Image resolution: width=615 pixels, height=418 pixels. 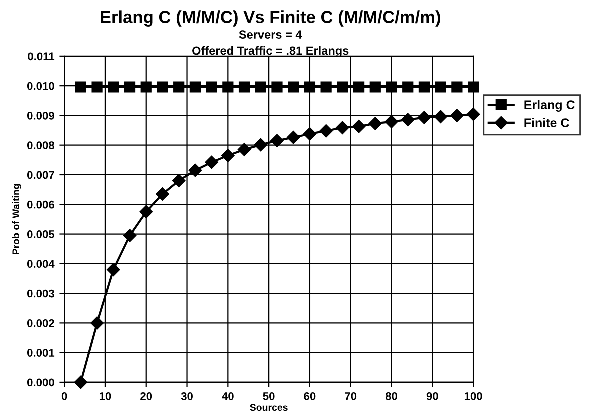 What do you see at coordinates (41, 56) in the screenshot?
I see `y-tick-label: 0.011` at bounding box center [41, 56].